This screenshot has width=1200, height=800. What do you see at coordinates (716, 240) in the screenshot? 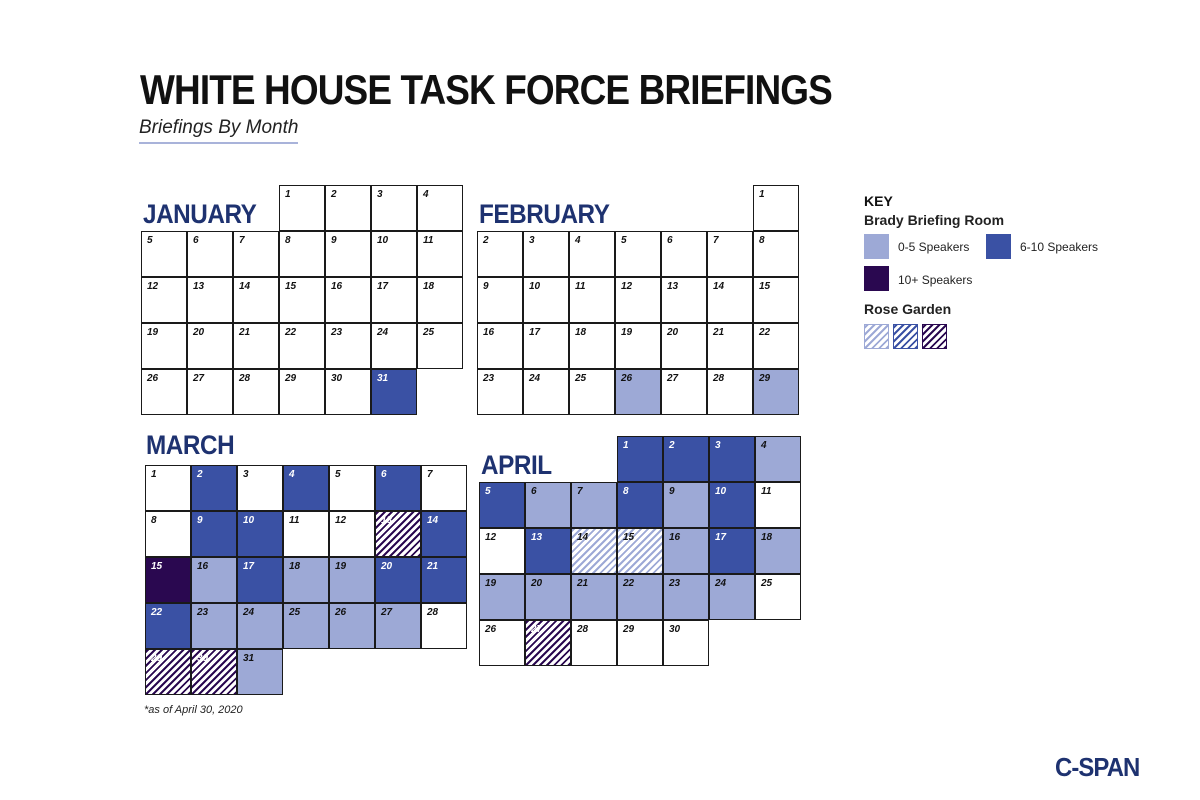
I see `day-number: 7` at bounding box center [716, 240].